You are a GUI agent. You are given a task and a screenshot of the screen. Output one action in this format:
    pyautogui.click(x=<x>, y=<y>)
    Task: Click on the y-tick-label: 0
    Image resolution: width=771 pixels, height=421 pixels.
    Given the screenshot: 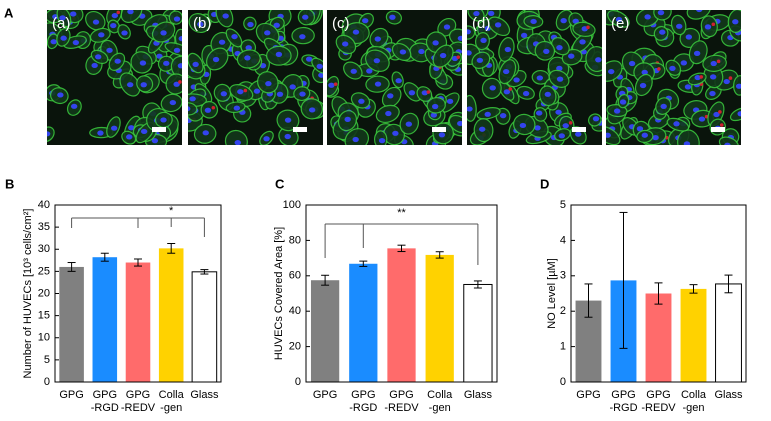 What is the action you would take?
    pyautogui.click(x=563, y=382)
    